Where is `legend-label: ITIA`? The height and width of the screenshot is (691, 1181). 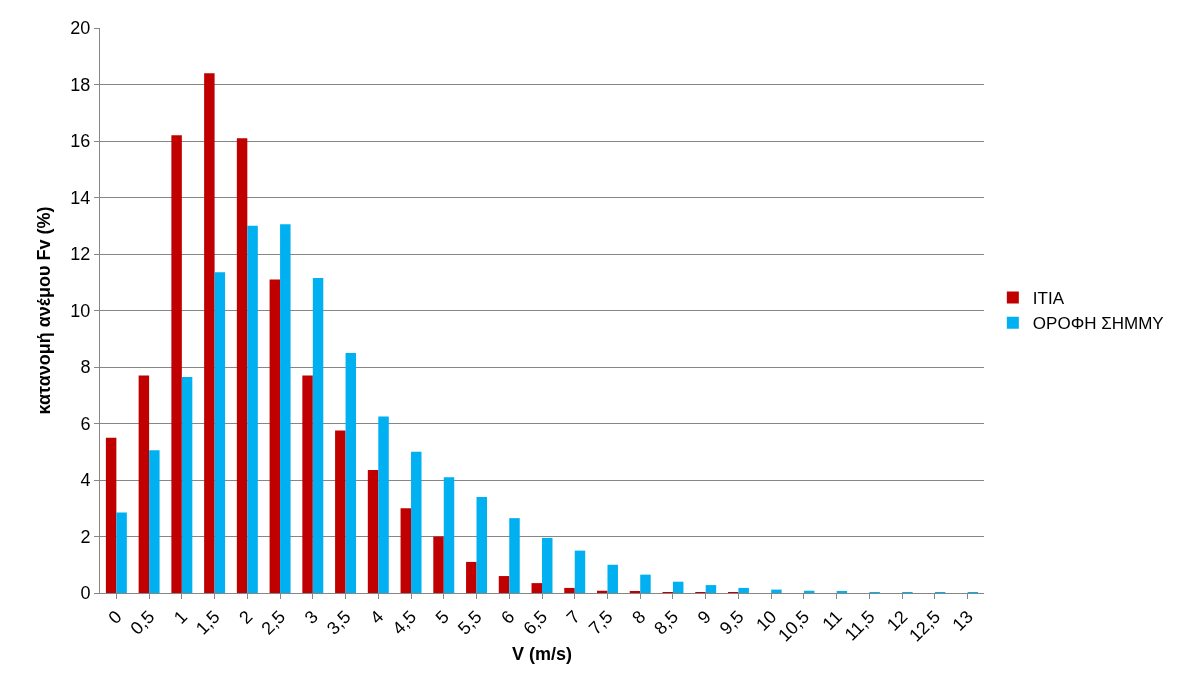
legend-label: ITIA is located at coordinates (1048, 299).